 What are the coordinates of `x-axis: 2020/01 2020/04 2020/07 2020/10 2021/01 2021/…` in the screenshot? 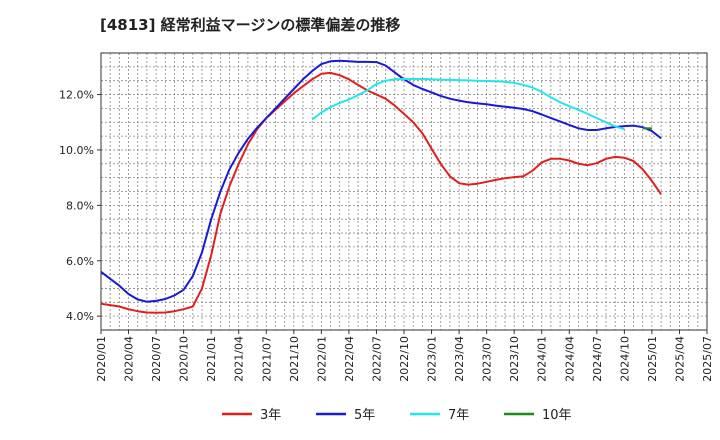 It's located at (404, 356).